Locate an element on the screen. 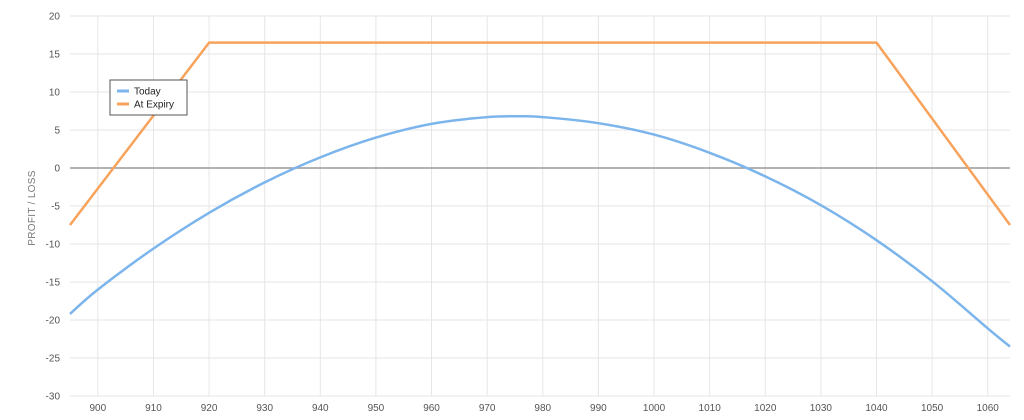 The height and width of the screenshot is (420, 1024). y-tick-label: -10 is located at coordinates (53, 245).